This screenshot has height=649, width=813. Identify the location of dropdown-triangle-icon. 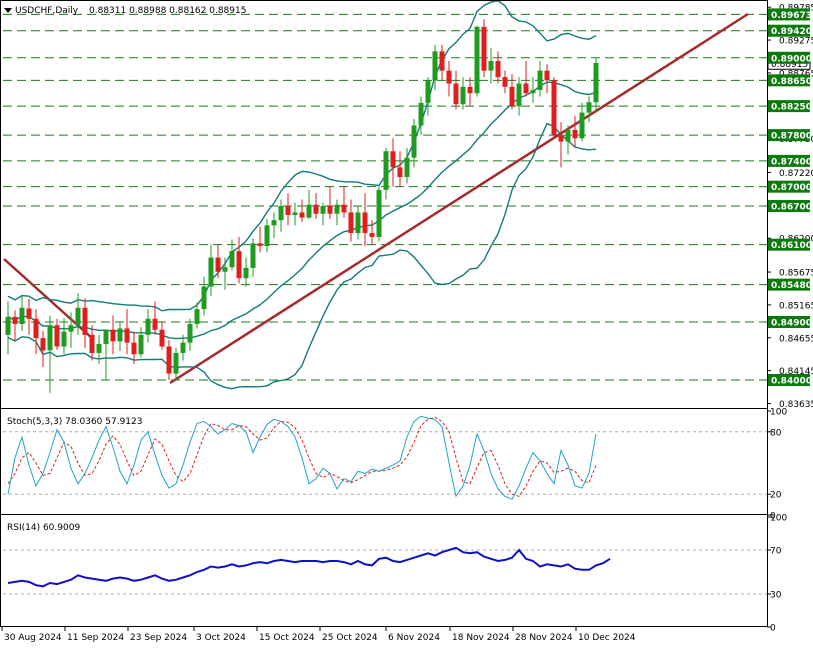
(8, 10).